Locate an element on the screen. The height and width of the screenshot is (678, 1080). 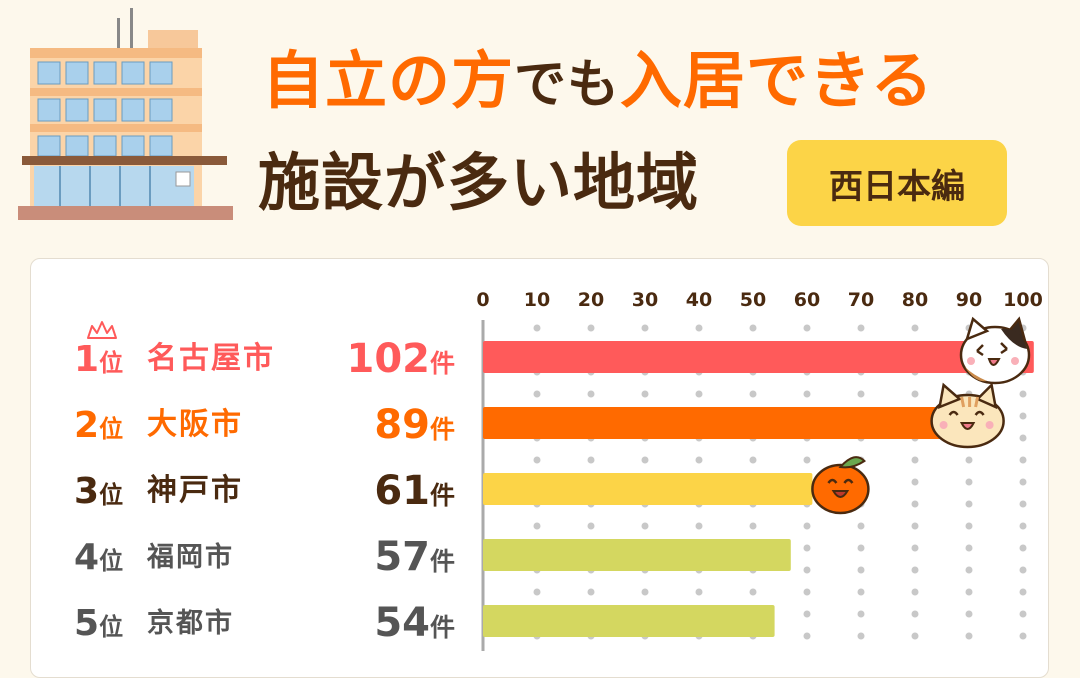
rank-label: 5位 is located at coordinates (98, 623).